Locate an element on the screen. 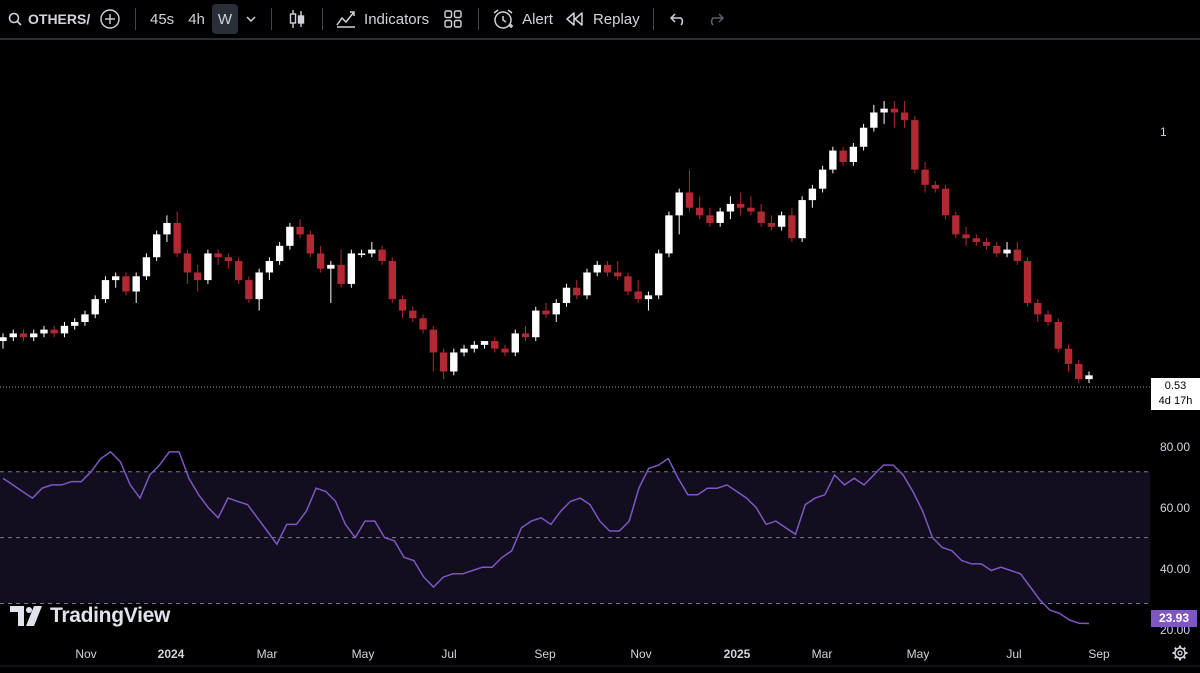  plus-circle-icon is located at coordinates (110, 19).